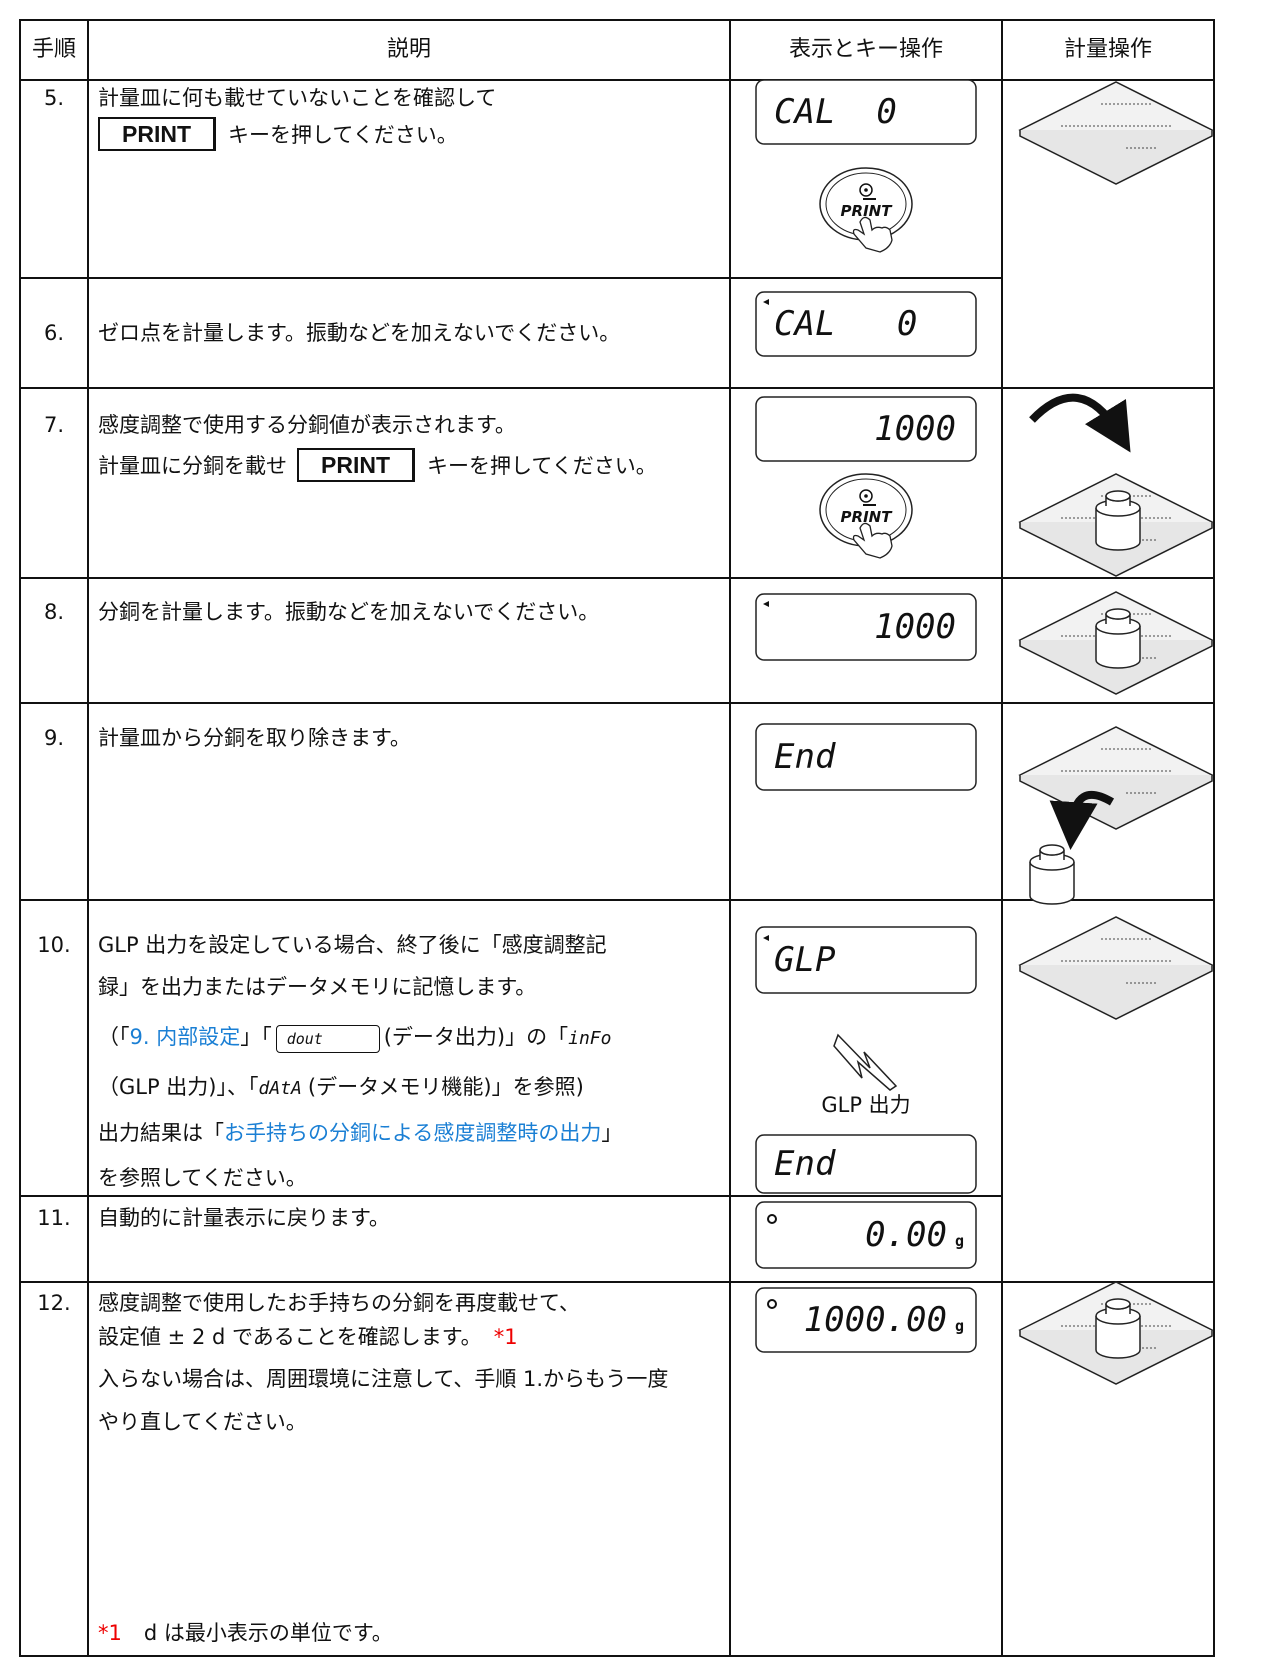 The height and width of the screenshot is (1659, 1284). I want to click on header-cell: 説明, so click(408, 49).